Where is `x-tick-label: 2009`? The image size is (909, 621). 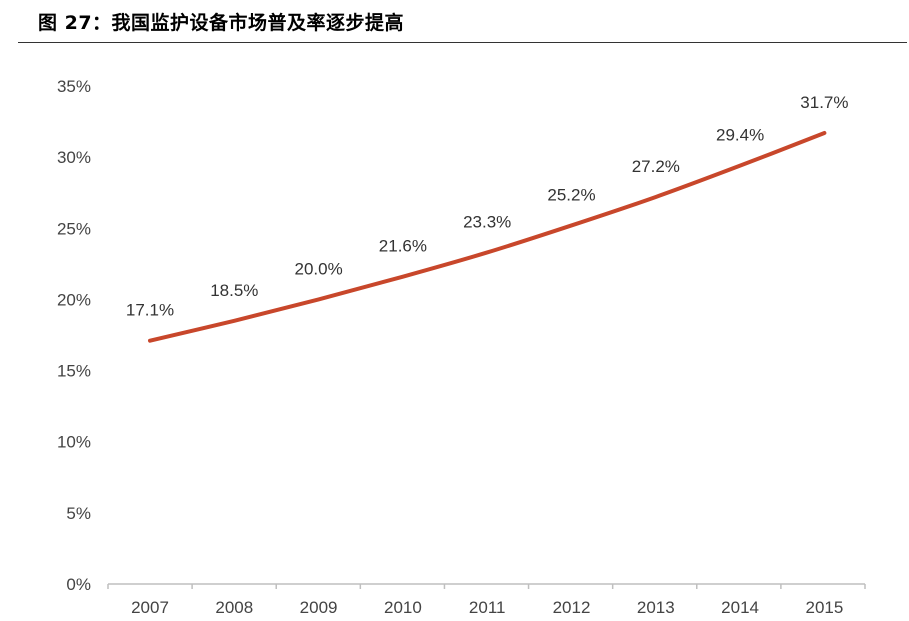
x-tick-label: 2009 is located at coordinates (319, 607).